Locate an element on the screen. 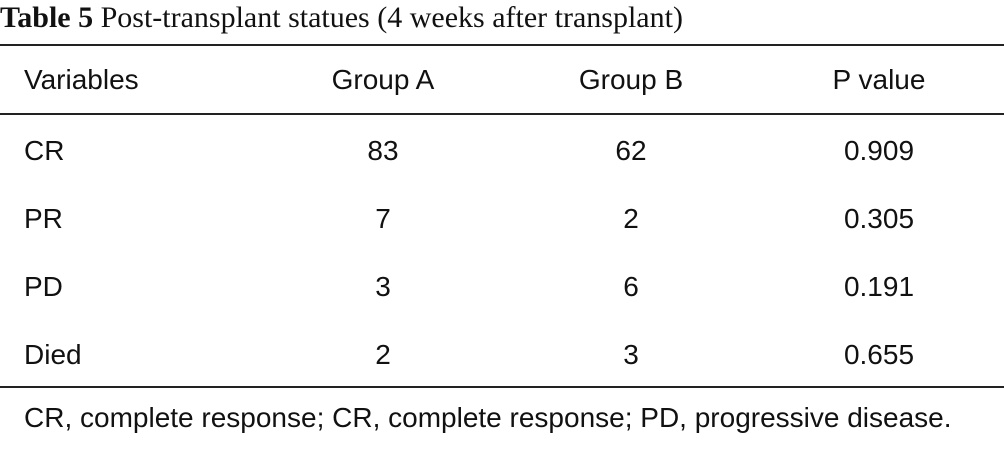 The image size is (1004, 474). p-value: 0.305 is located at coordinates (879, 218).